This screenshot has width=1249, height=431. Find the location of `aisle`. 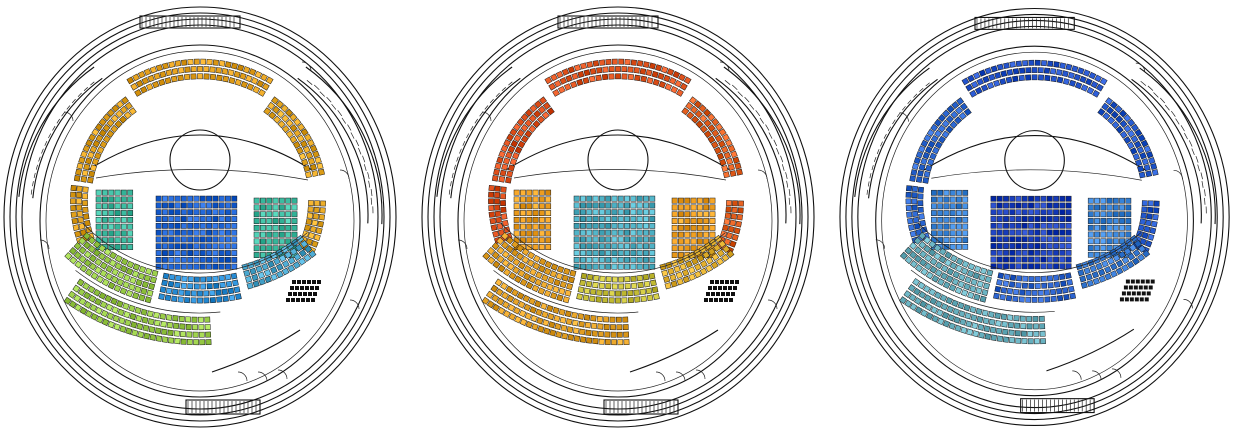

aisle is located at coordinates (982, 291).